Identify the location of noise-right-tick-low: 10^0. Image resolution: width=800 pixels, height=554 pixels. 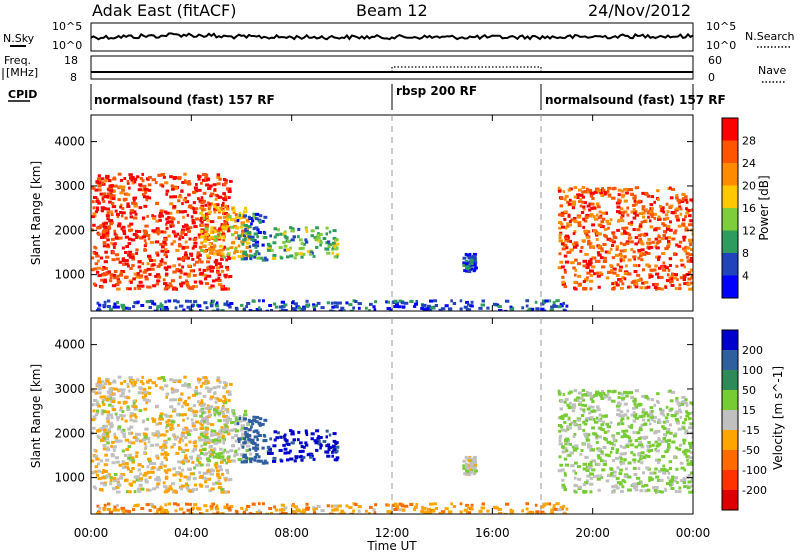
(721, 45).